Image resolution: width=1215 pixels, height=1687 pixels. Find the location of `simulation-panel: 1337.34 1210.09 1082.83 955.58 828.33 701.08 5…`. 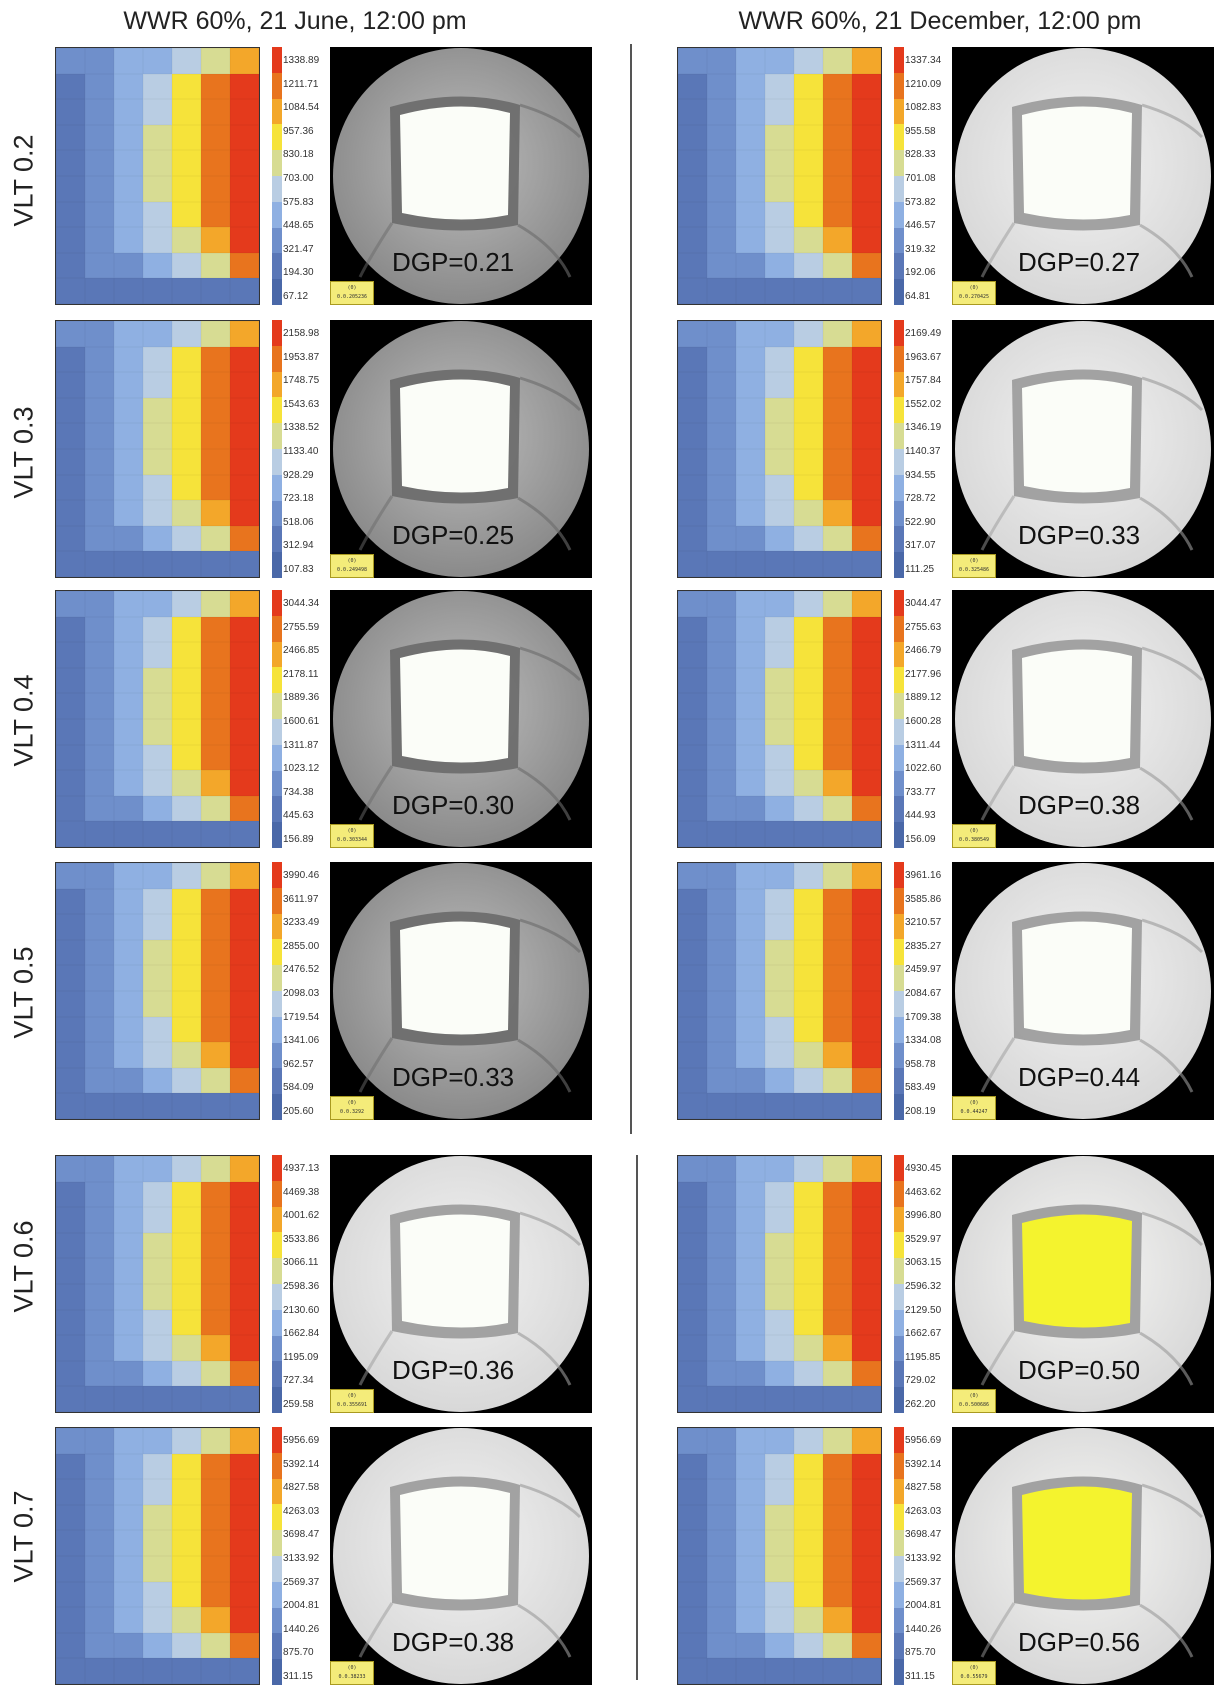

simulation-panel: 1337.34 1210.09 1082.83 955.58 828.33 701.08 5… is located at coordinates (946, 177).